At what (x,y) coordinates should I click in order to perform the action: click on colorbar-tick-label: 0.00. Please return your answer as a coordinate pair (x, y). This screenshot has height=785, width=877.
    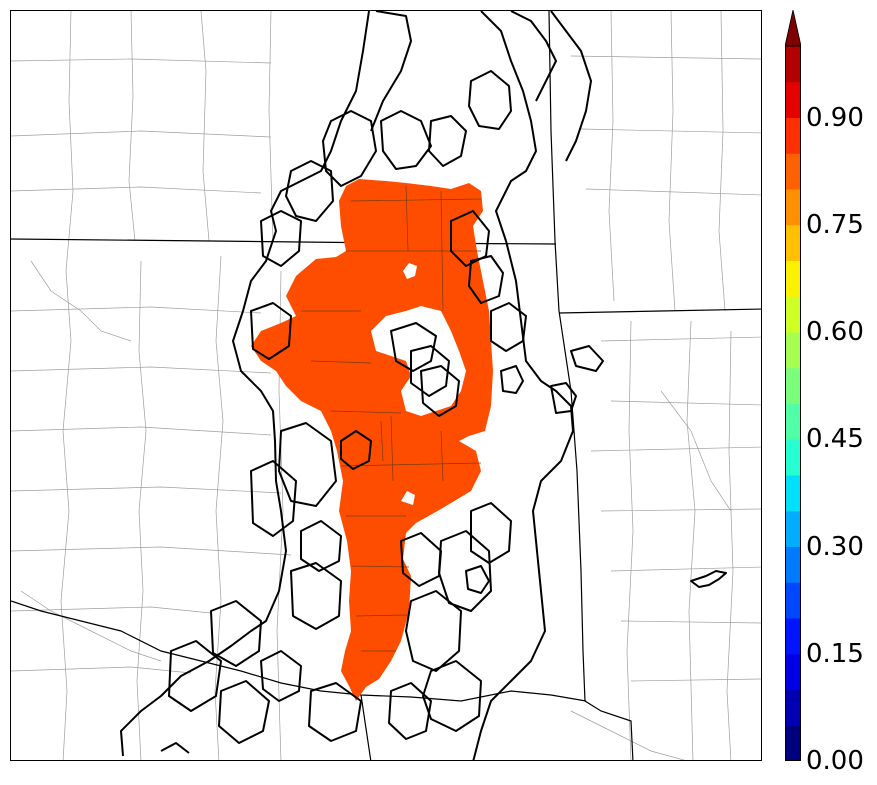
    Looking at the image, I should click on (835, 761).